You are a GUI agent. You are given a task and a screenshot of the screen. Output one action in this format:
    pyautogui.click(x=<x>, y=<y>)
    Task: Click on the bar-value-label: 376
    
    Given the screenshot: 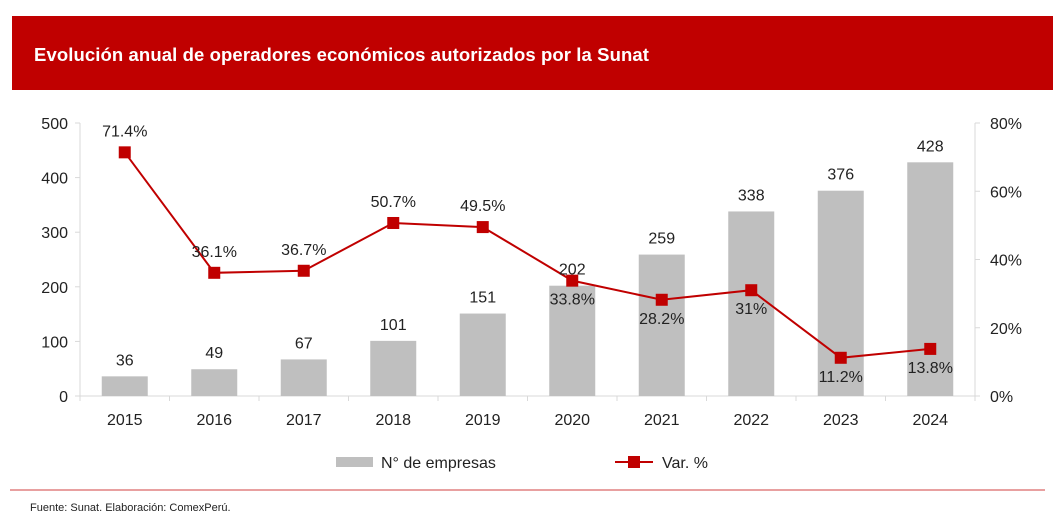 What is the action you would take?
    pyautogui.click(x=840, y=175)
    